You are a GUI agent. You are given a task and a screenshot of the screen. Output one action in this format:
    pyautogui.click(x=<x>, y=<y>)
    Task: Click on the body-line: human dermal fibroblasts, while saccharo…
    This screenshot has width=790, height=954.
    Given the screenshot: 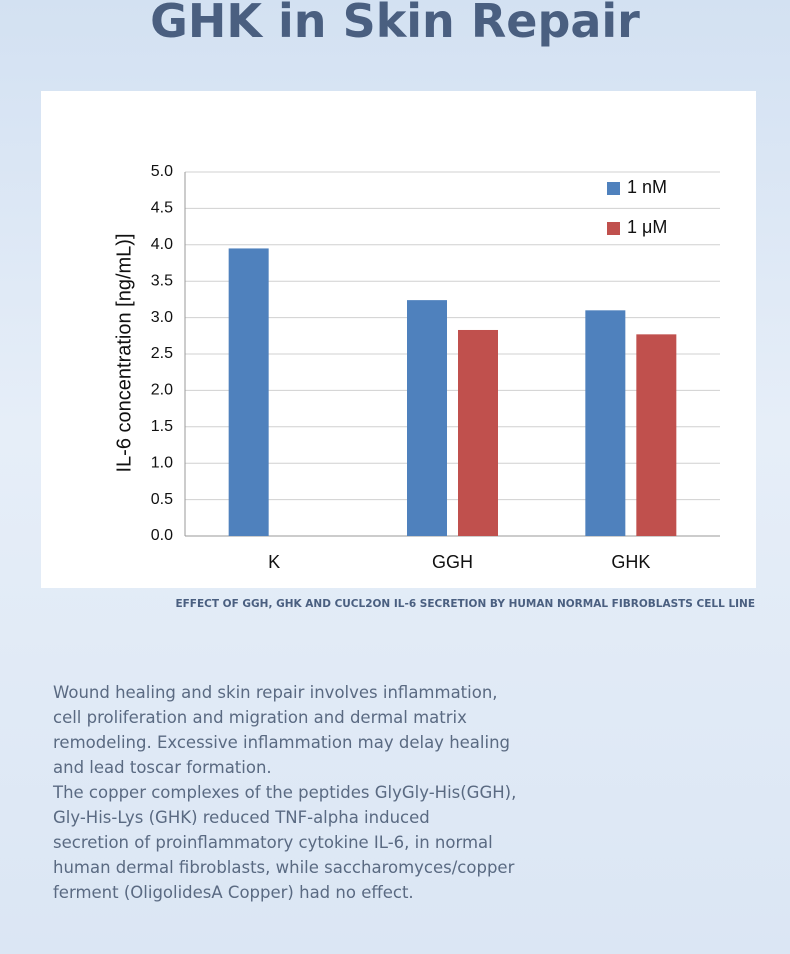 What is the action you would take?
    pyautogui.click(x=284, y=867)
    